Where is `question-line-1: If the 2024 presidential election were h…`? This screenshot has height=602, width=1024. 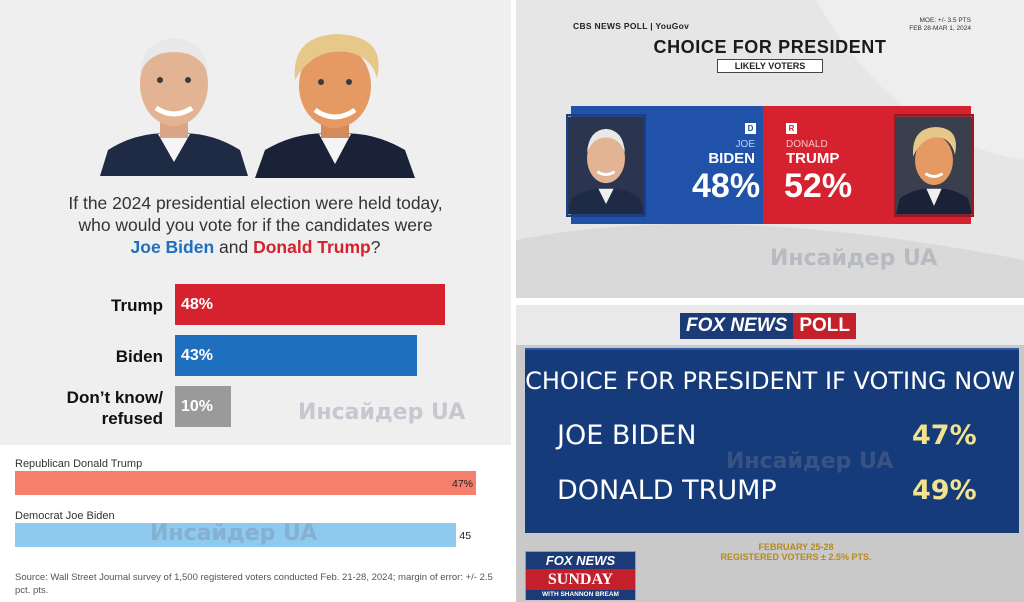 question-line-1: If the 2024 presidential election were h… is located at coordinates (255, 203).